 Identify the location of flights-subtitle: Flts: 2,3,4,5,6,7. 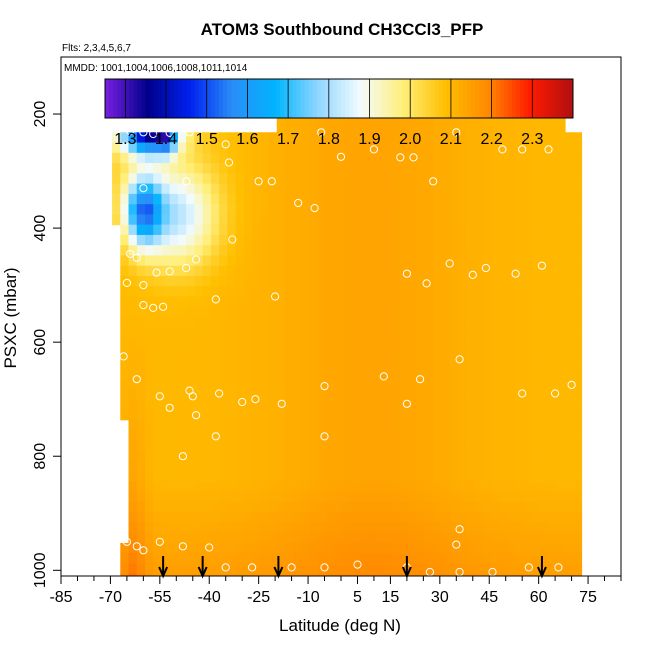
(96, 48).